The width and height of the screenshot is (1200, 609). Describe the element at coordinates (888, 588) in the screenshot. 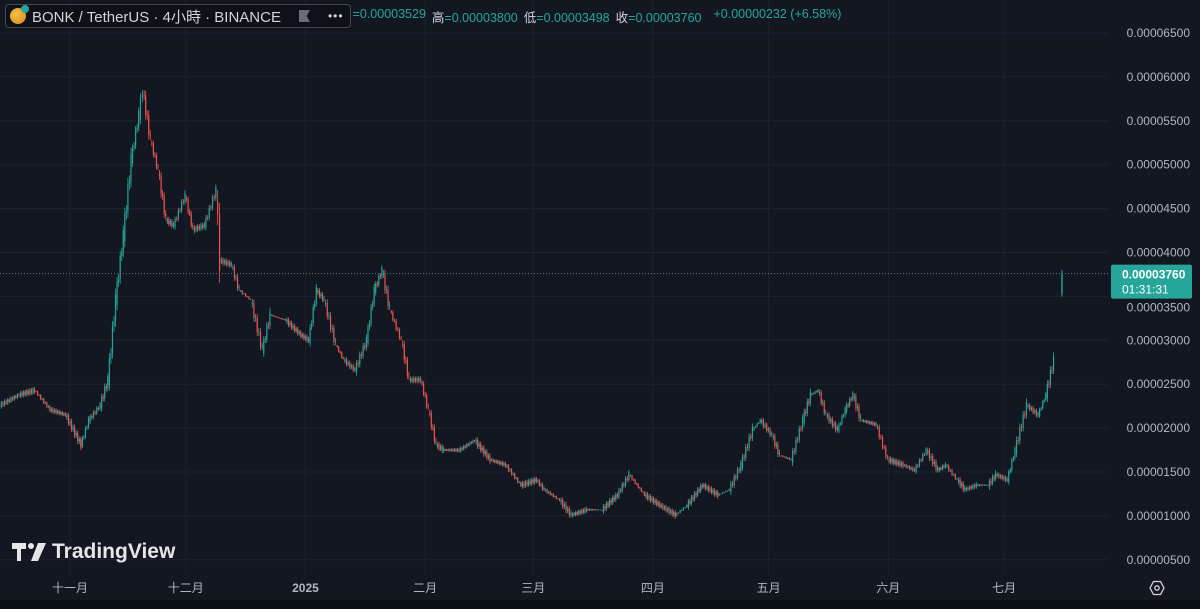

I see `x-tick-label: 六月` at that location.